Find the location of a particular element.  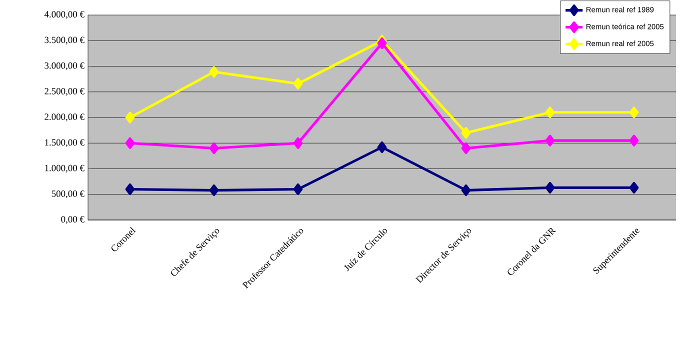

y-tick-label: 4.000,00 € is located at coordinates (64, 15).